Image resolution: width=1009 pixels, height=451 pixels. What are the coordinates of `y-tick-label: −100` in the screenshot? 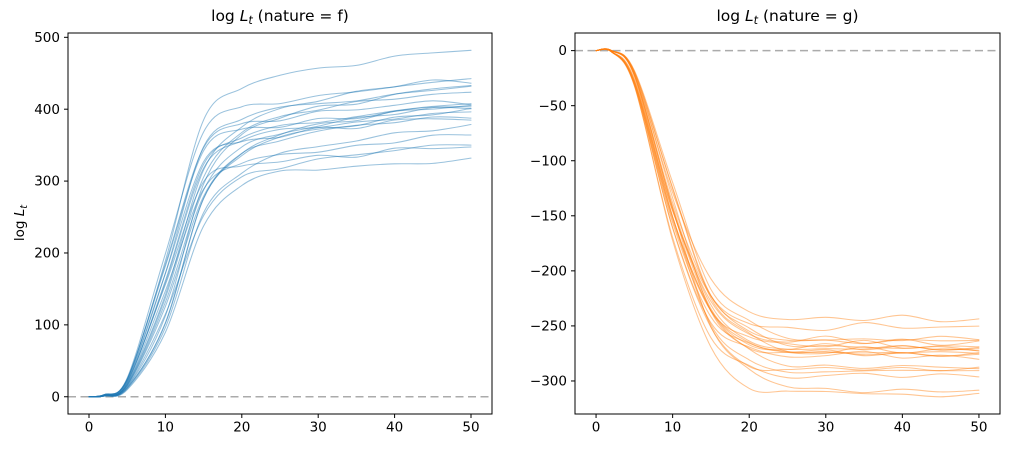 It's located at (548, 161).